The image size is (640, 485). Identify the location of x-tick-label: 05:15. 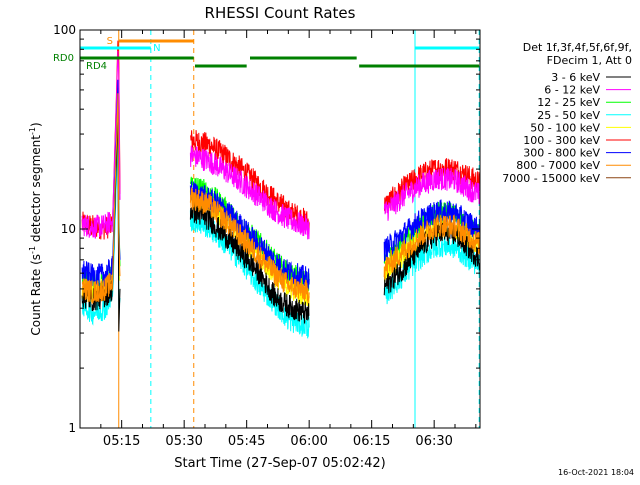
(121, 441).